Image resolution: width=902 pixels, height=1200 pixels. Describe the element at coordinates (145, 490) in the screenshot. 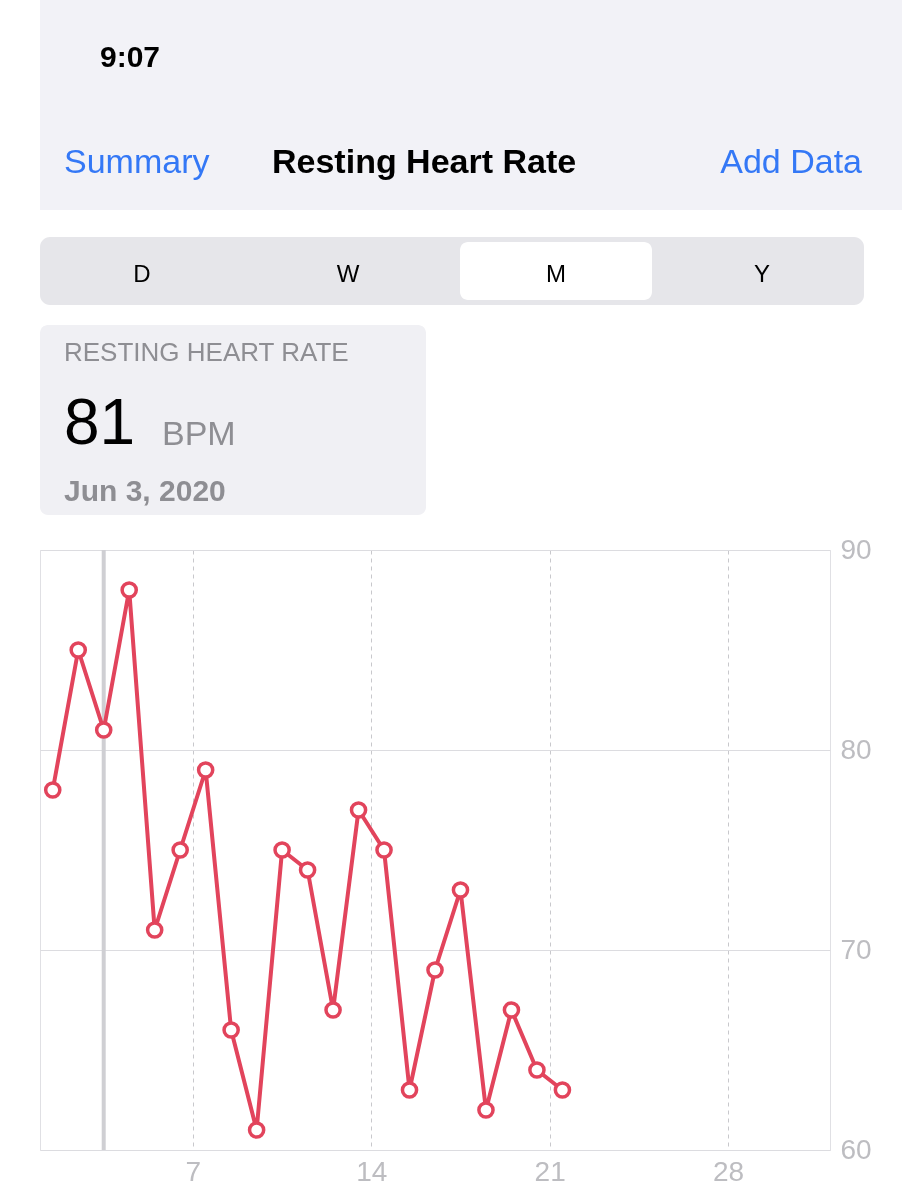

I see `text: Jun 3, 2020` at that location.